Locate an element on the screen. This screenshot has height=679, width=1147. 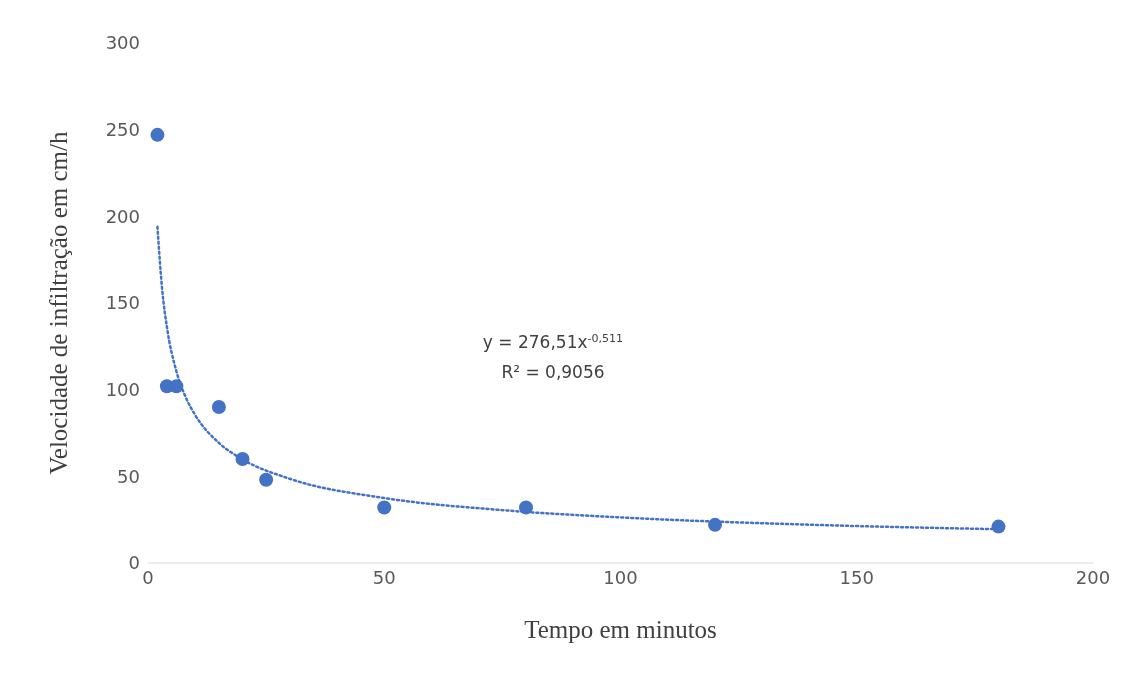
y-tick-label: 100 is located at coordinates (122, 390).